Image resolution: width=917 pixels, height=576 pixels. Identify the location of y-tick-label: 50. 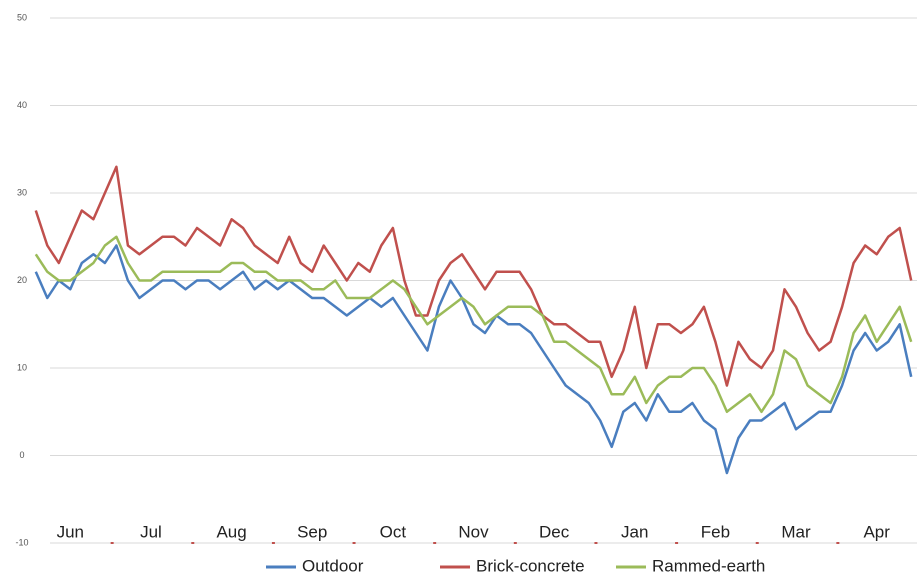
(22, 17).